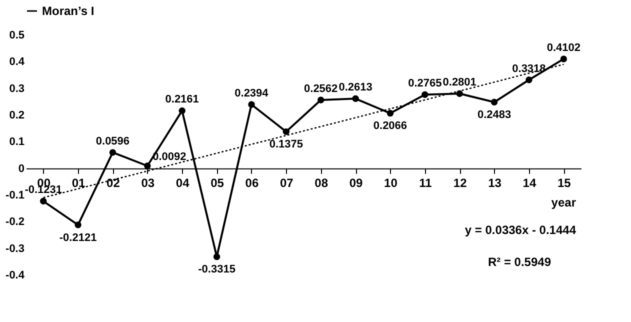  Describe the element at coordinates (15, 248) in the screenshot. I see `y-tick-label: -0.3` at that location.